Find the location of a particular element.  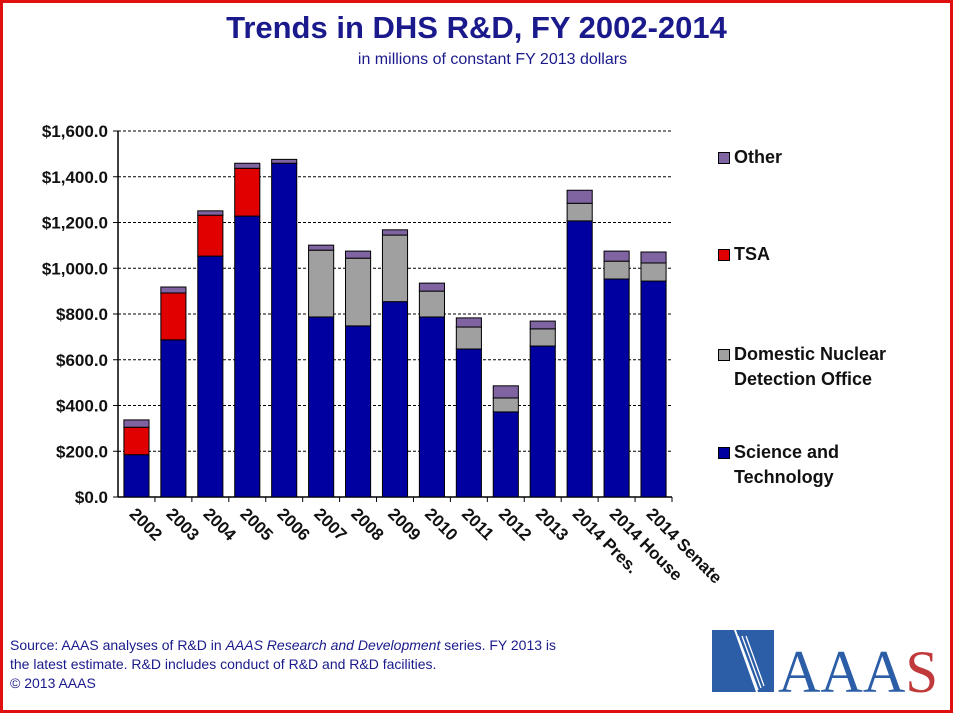

x-tick-label: 2012 is located at coordinates (515, 524).